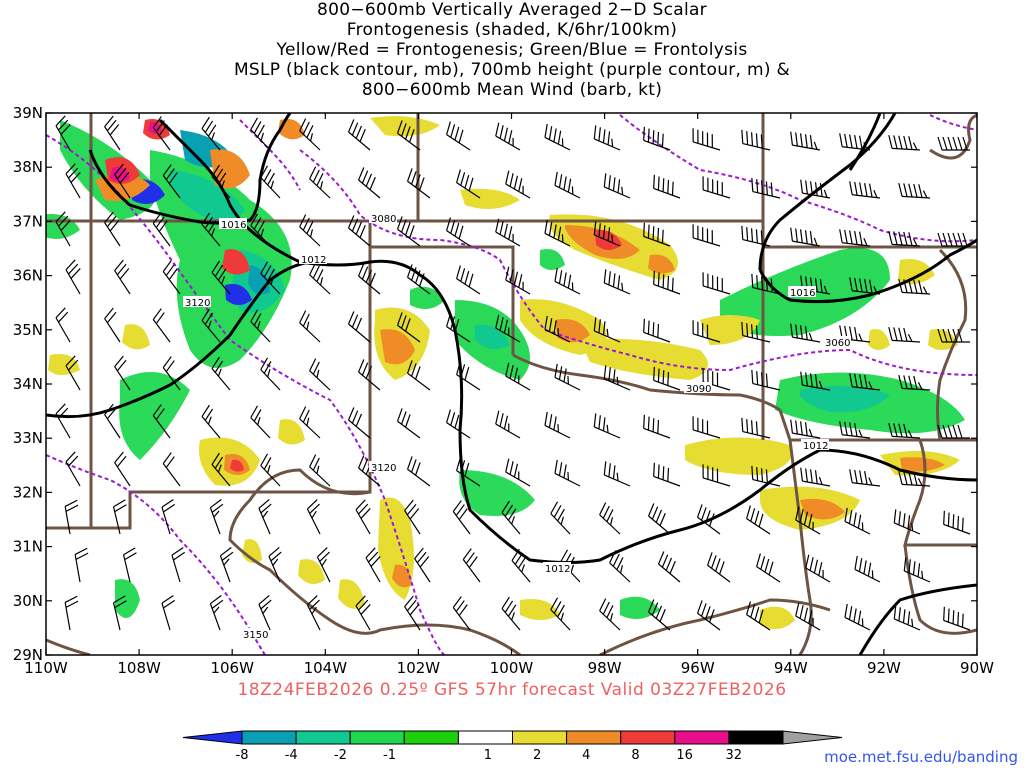 The height and width of the screenshot is (768, 1024). I want to click on colorbar-label: 32, so click(734, 755).